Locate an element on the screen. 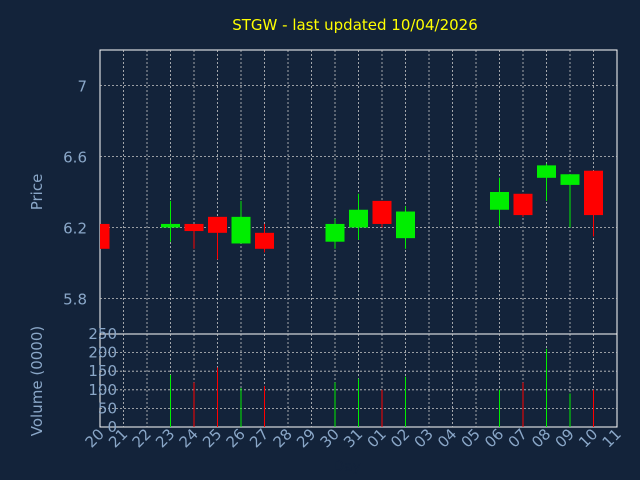  x-tick-label: 10 is located at coordinates (588, 438).